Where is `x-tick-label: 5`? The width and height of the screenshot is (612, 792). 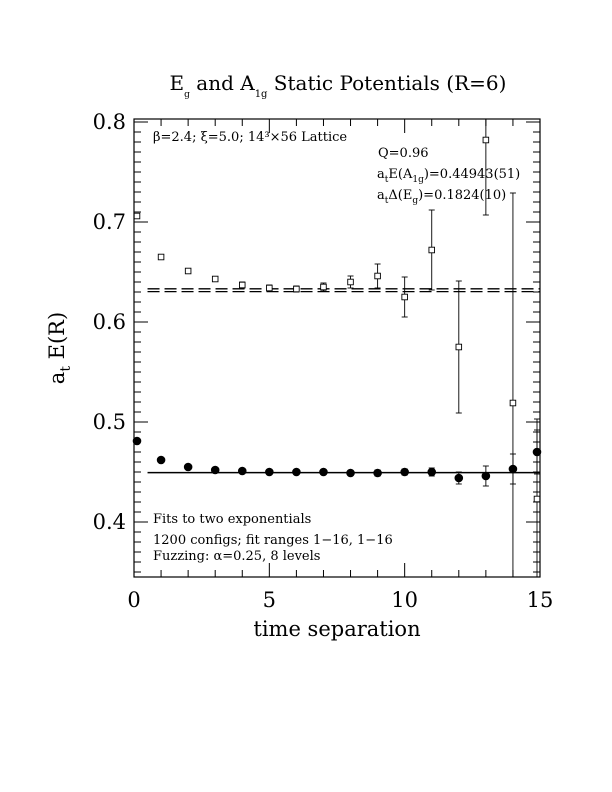 x-tick-label: 5 is located at coordinates (269, 600).